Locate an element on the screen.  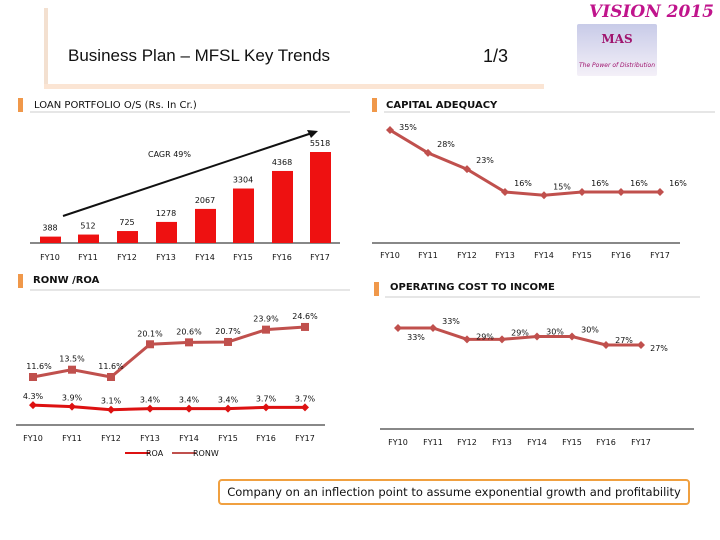
bar-label: 725 is located at coordinates (126, 222).